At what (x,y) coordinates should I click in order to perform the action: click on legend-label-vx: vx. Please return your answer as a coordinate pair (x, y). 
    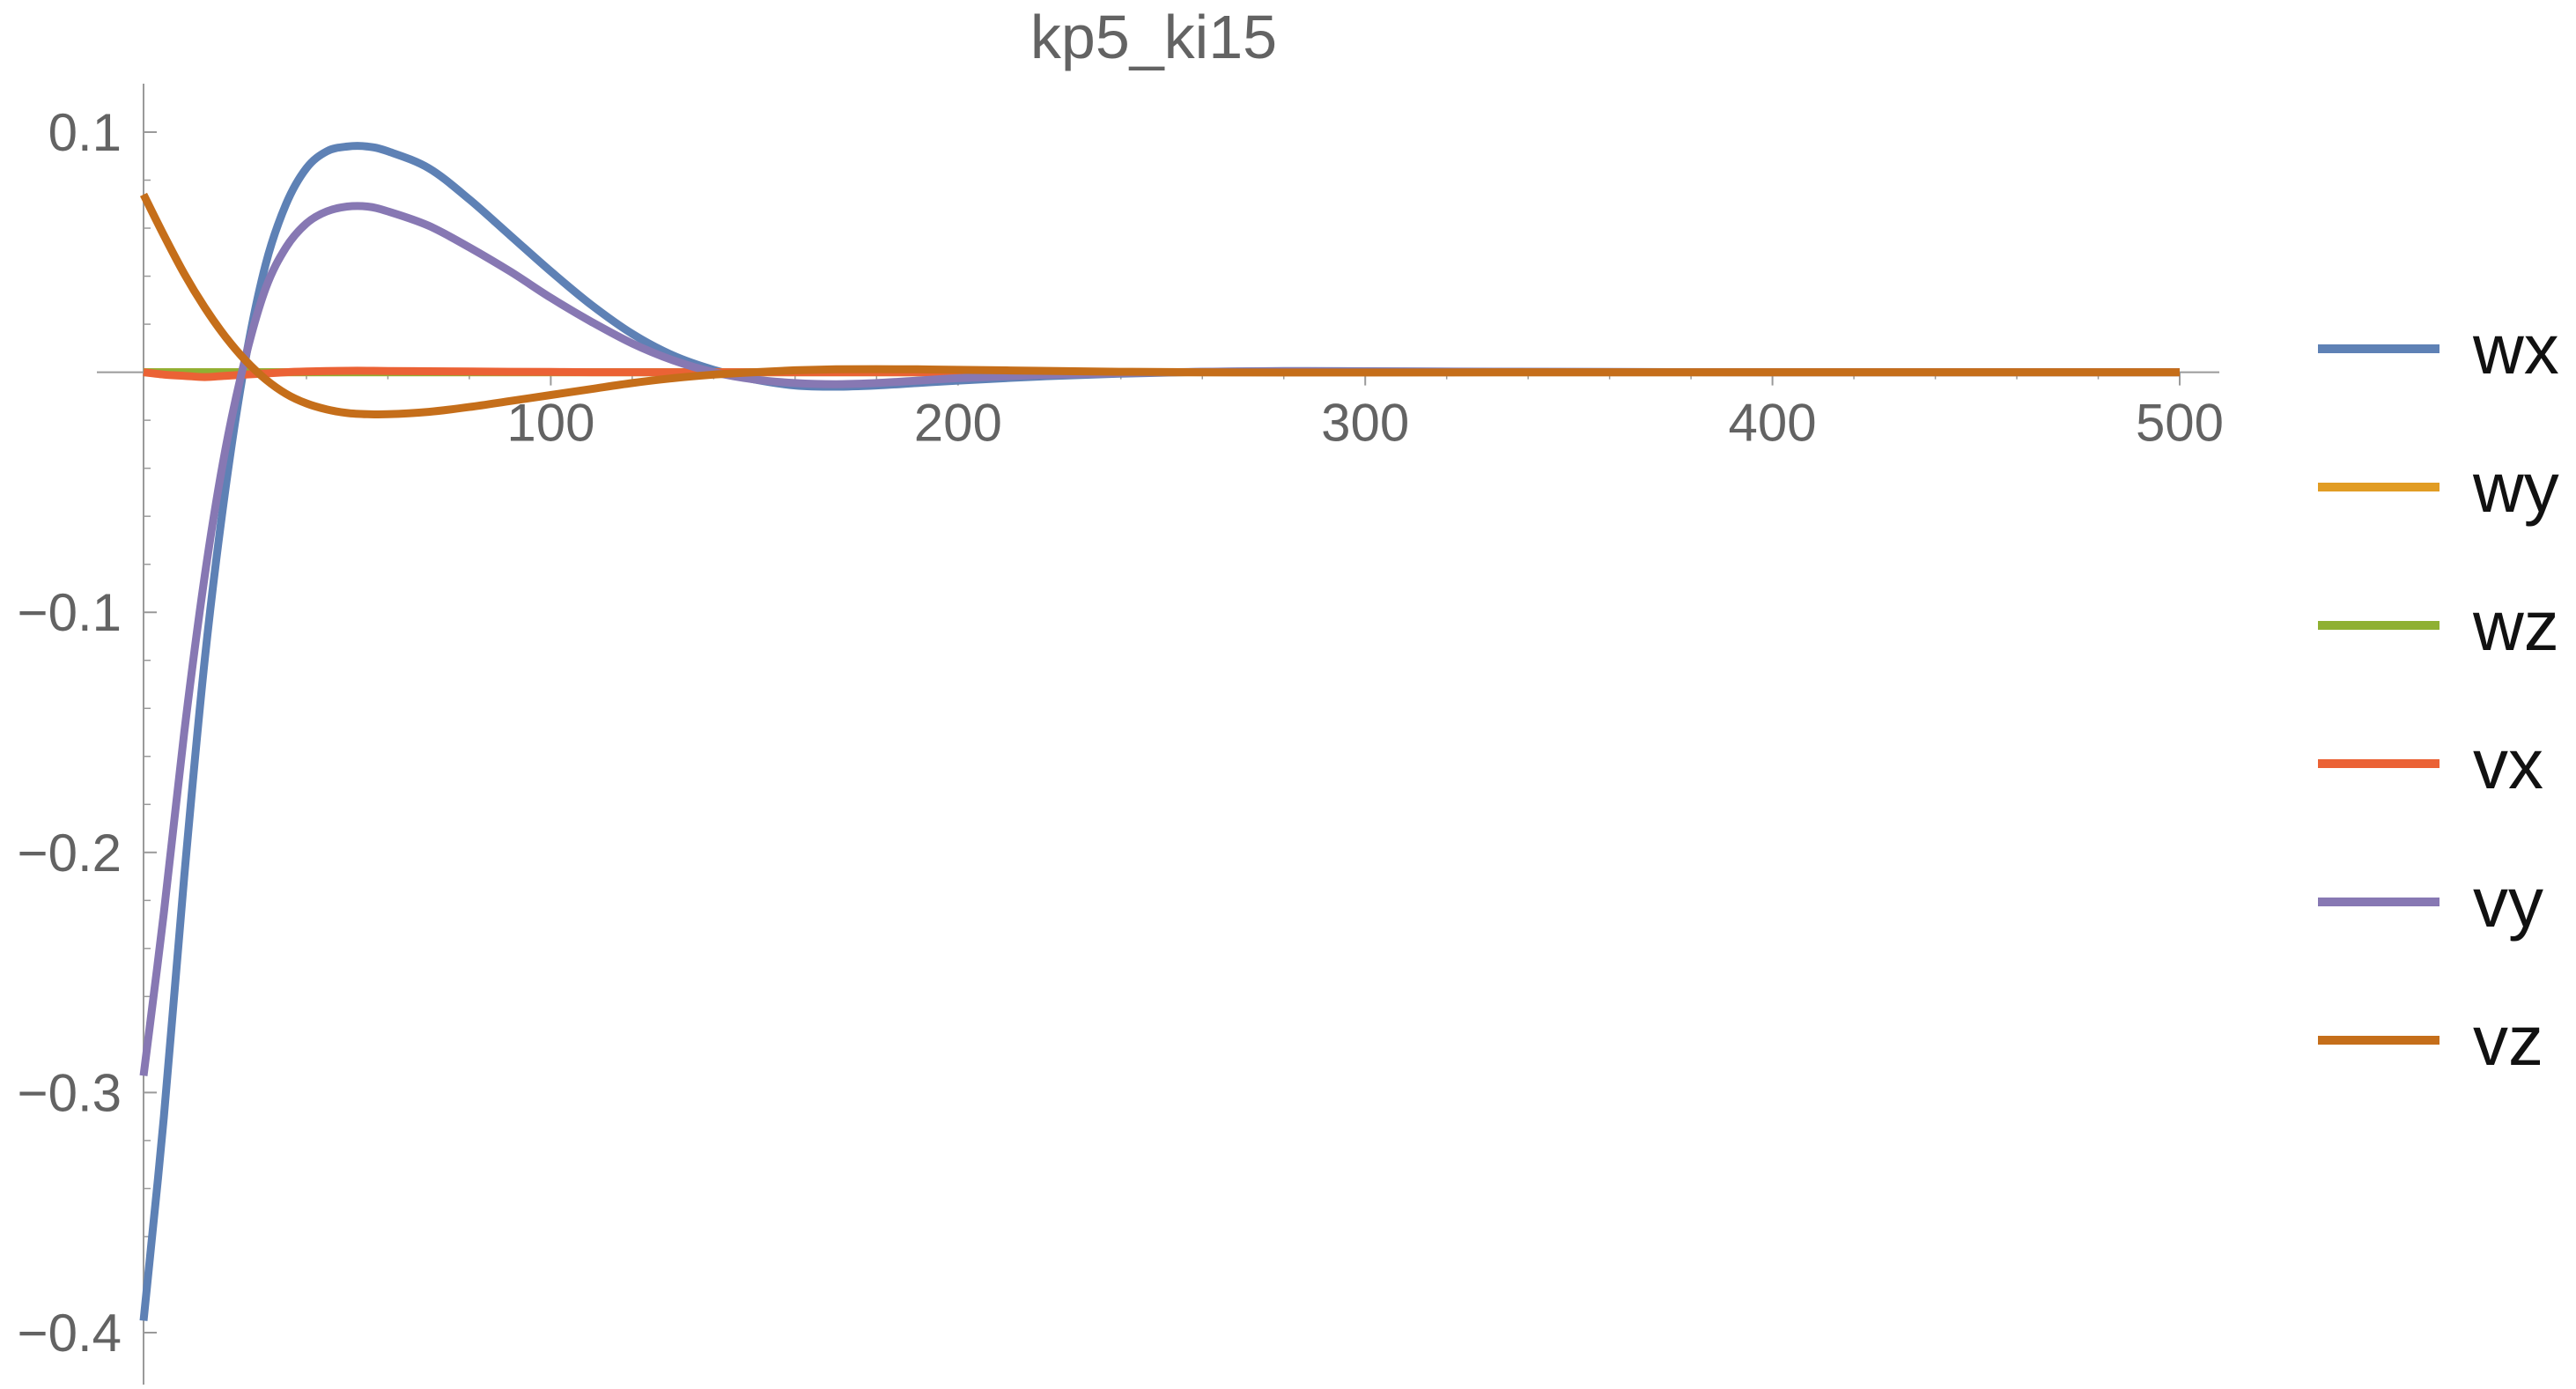
    Looking at the image, I should click on (2508, 764).